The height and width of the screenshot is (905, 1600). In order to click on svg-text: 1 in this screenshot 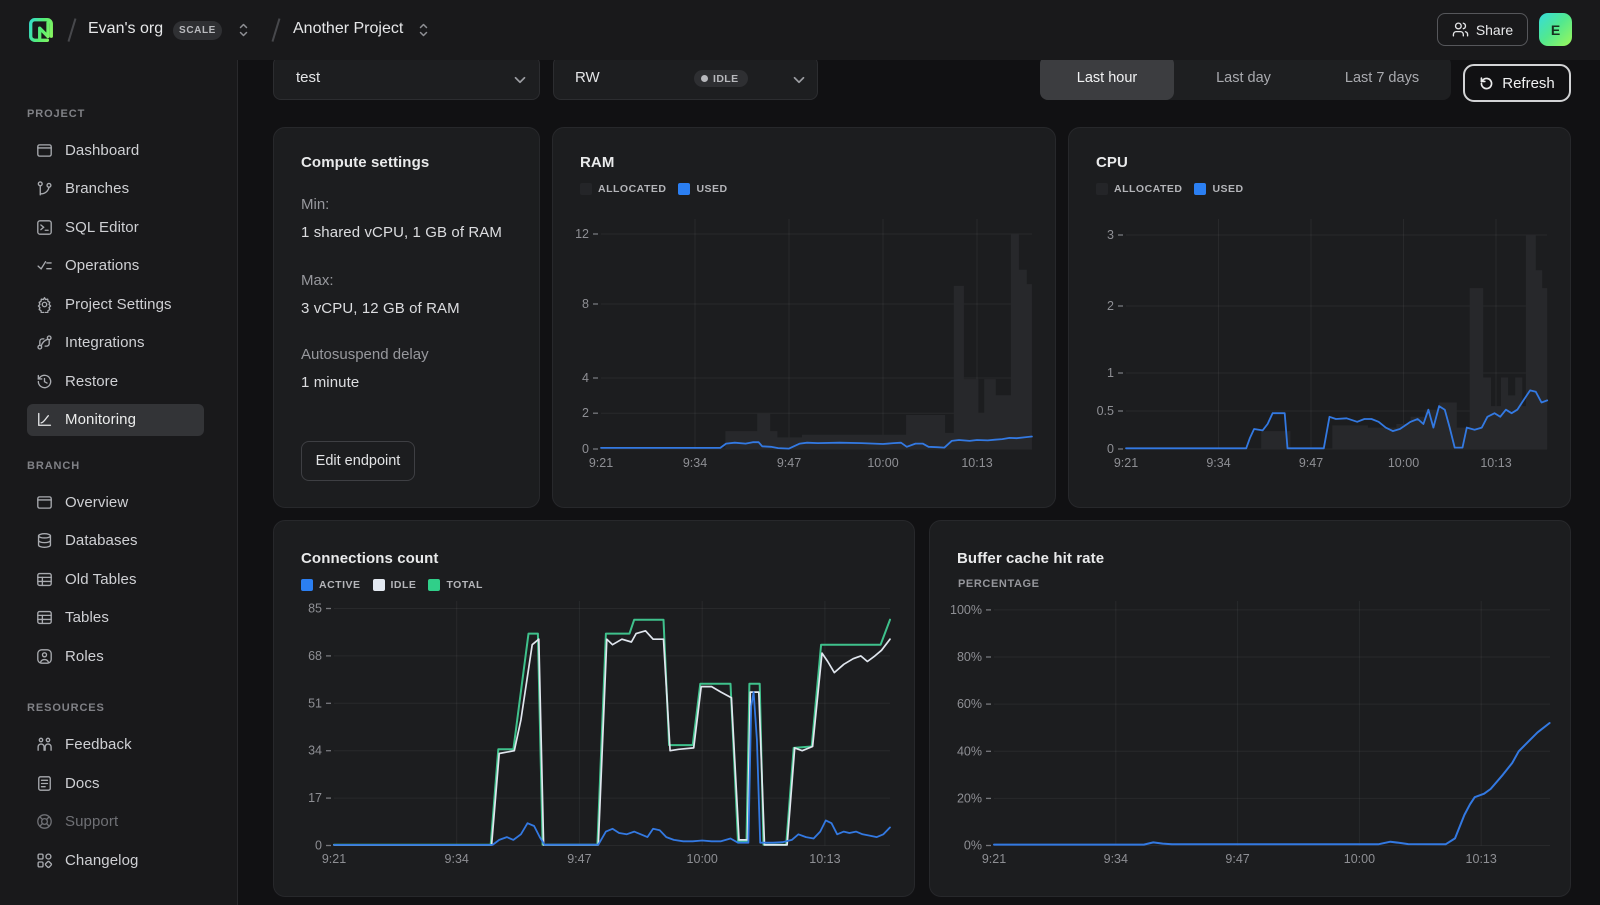, I will do `click(1110, 373)`.